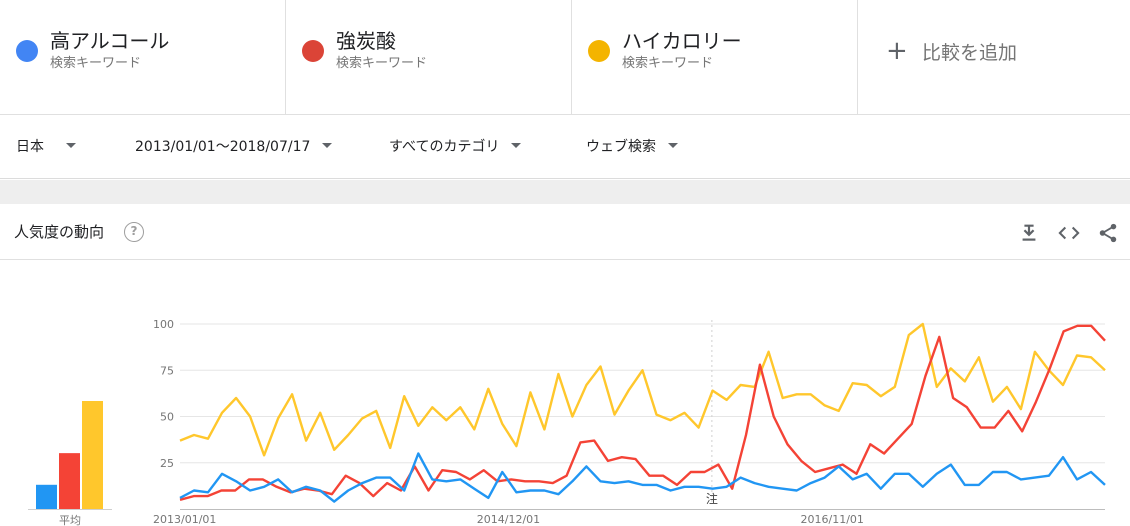 The height and width of the screenshot is (526, 1130). I want to click on add-comparison-button: + 比較を追加, so click(994, 57).